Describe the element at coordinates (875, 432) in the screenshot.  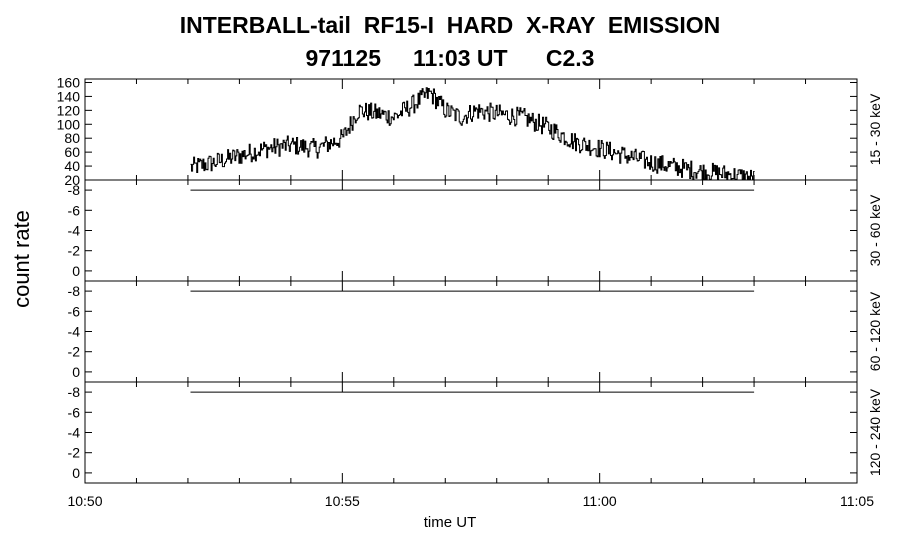
I see `band-label: 120 - 240 keV` at that location.